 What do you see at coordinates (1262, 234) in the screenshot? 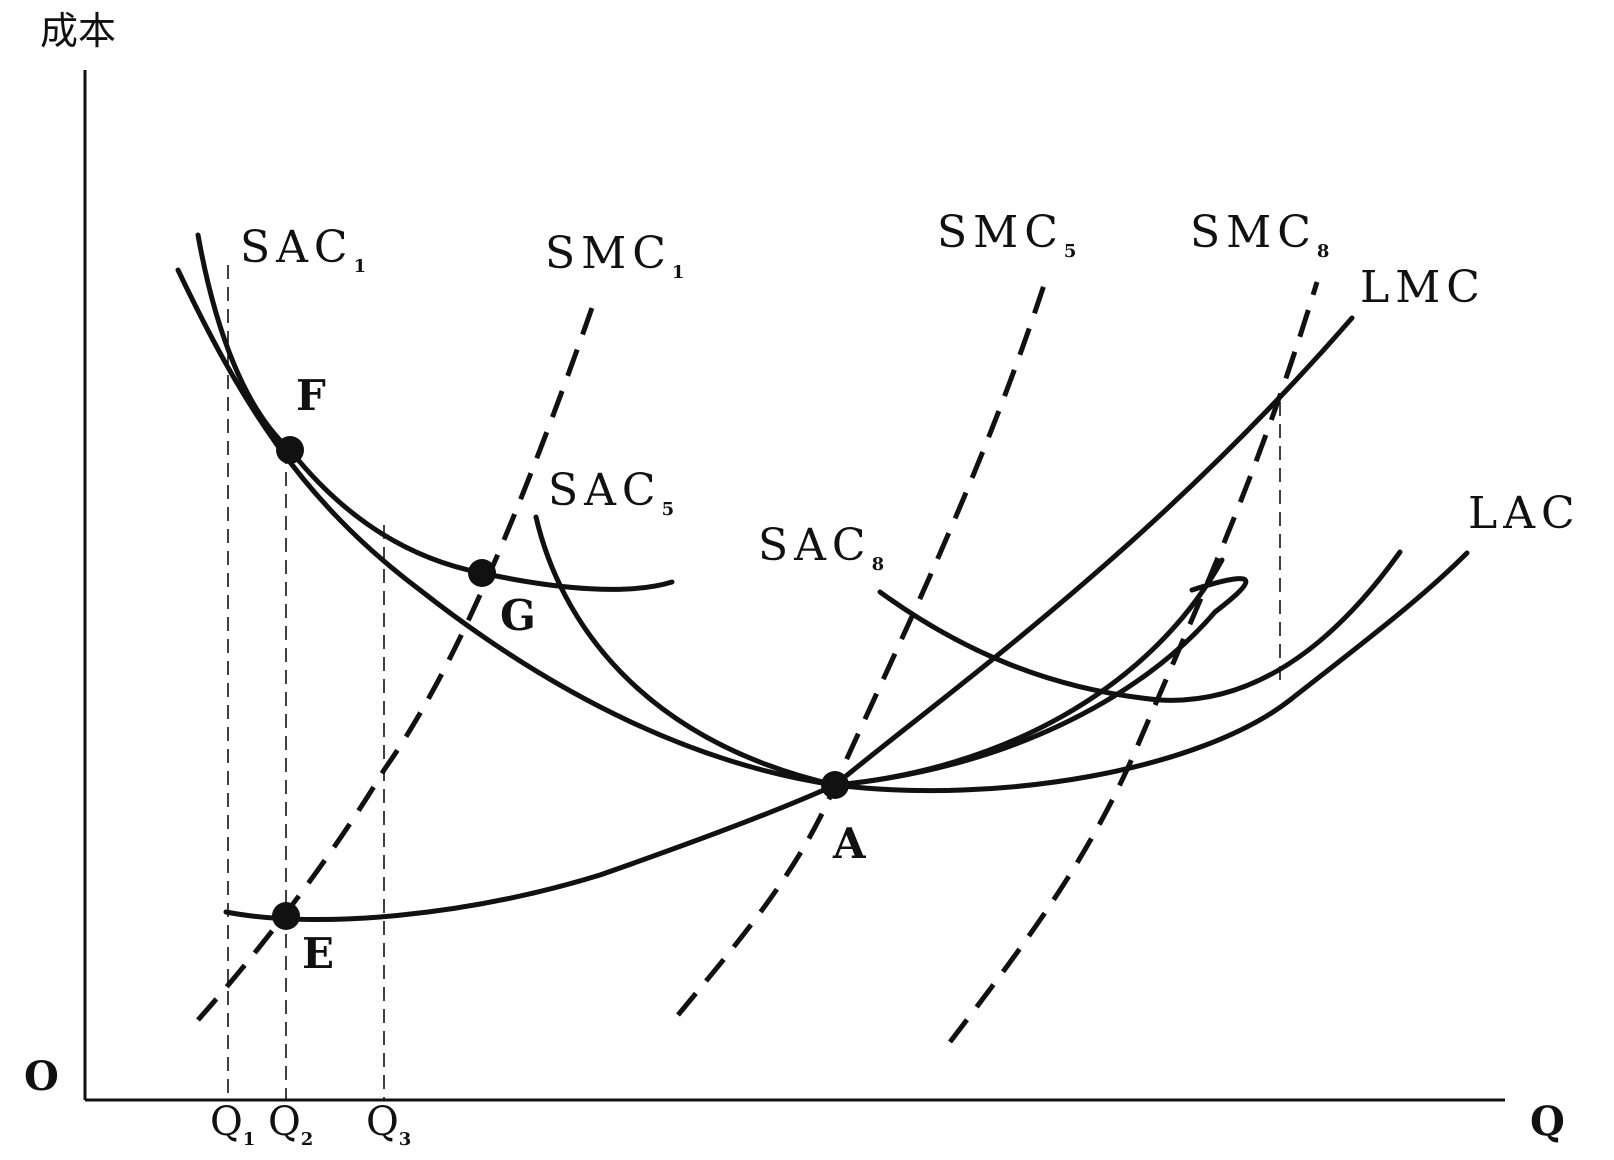
I see `smc8-label: SMC8` at bounding box center [1262, 234].